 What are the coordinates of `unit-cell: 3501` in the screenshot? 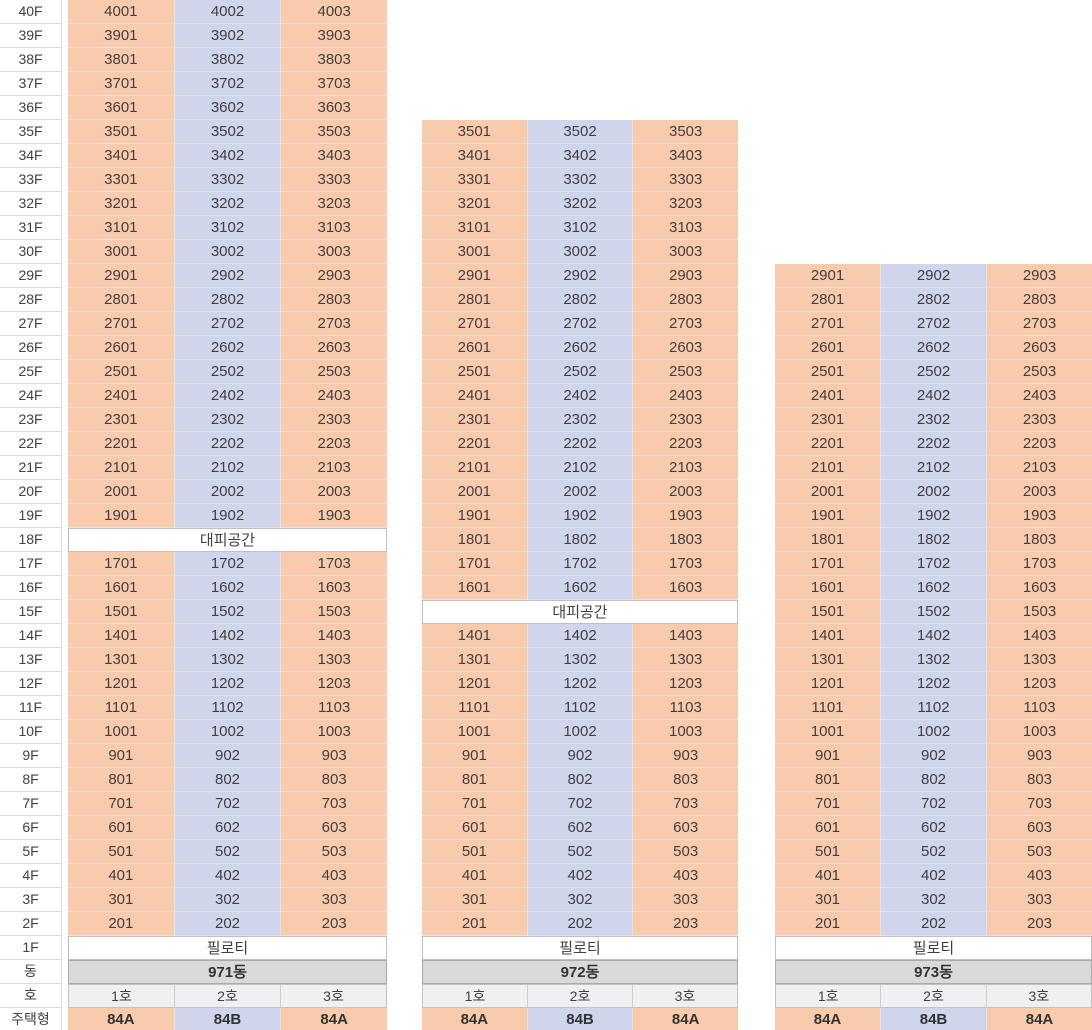 It's located at (475, 132).